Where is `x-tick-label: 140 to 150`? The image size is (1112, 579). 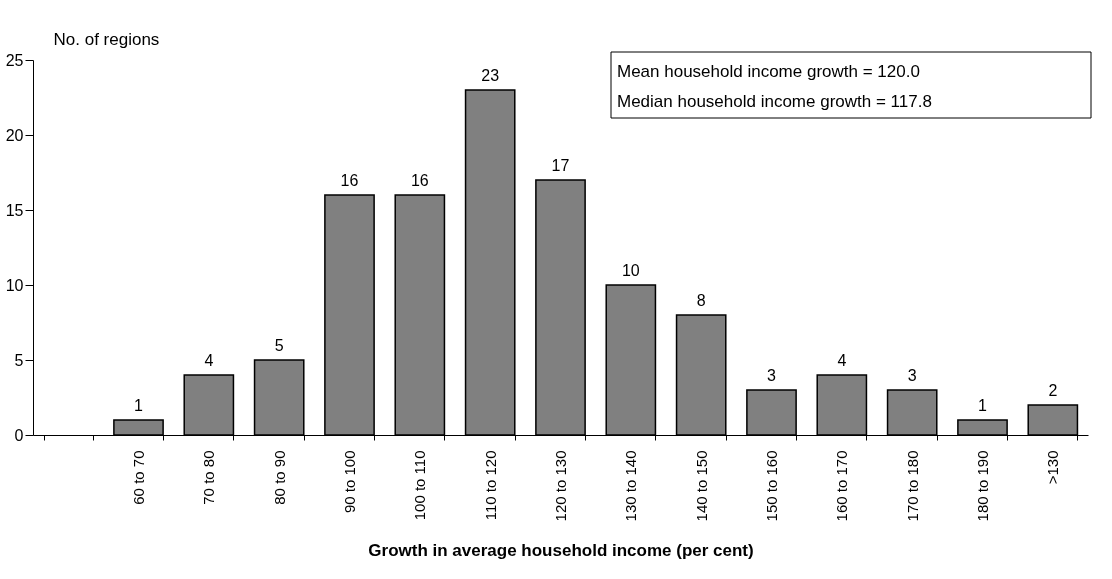
x-tick-label: 140 to 150 is located at coordinates (701, 486).